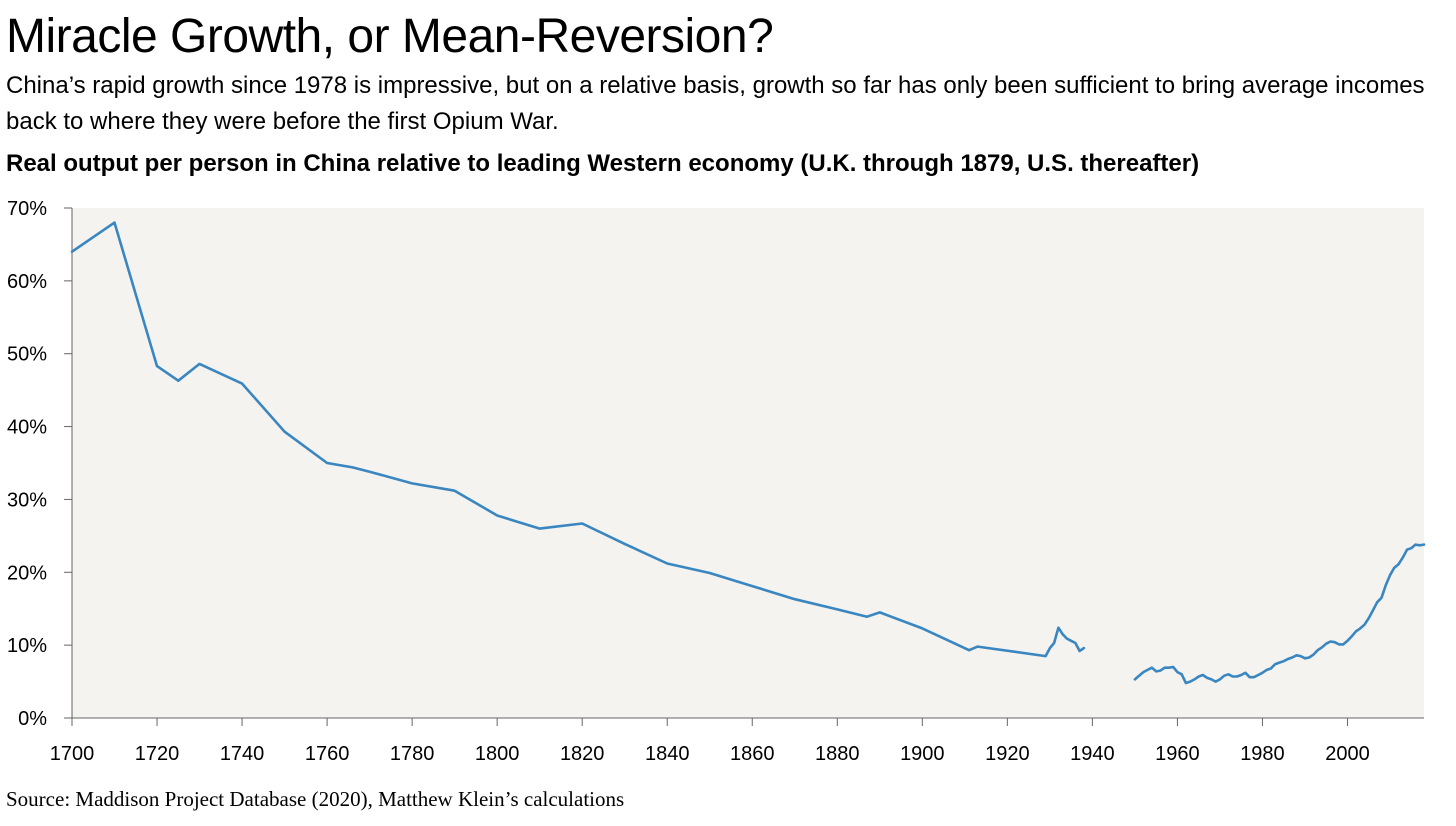 Image resolution: width=1456 pixels, height=826 pixels. Describe the element at coordinates (1279, 614) in the screenshot. I see `series-line-segment` at that location.